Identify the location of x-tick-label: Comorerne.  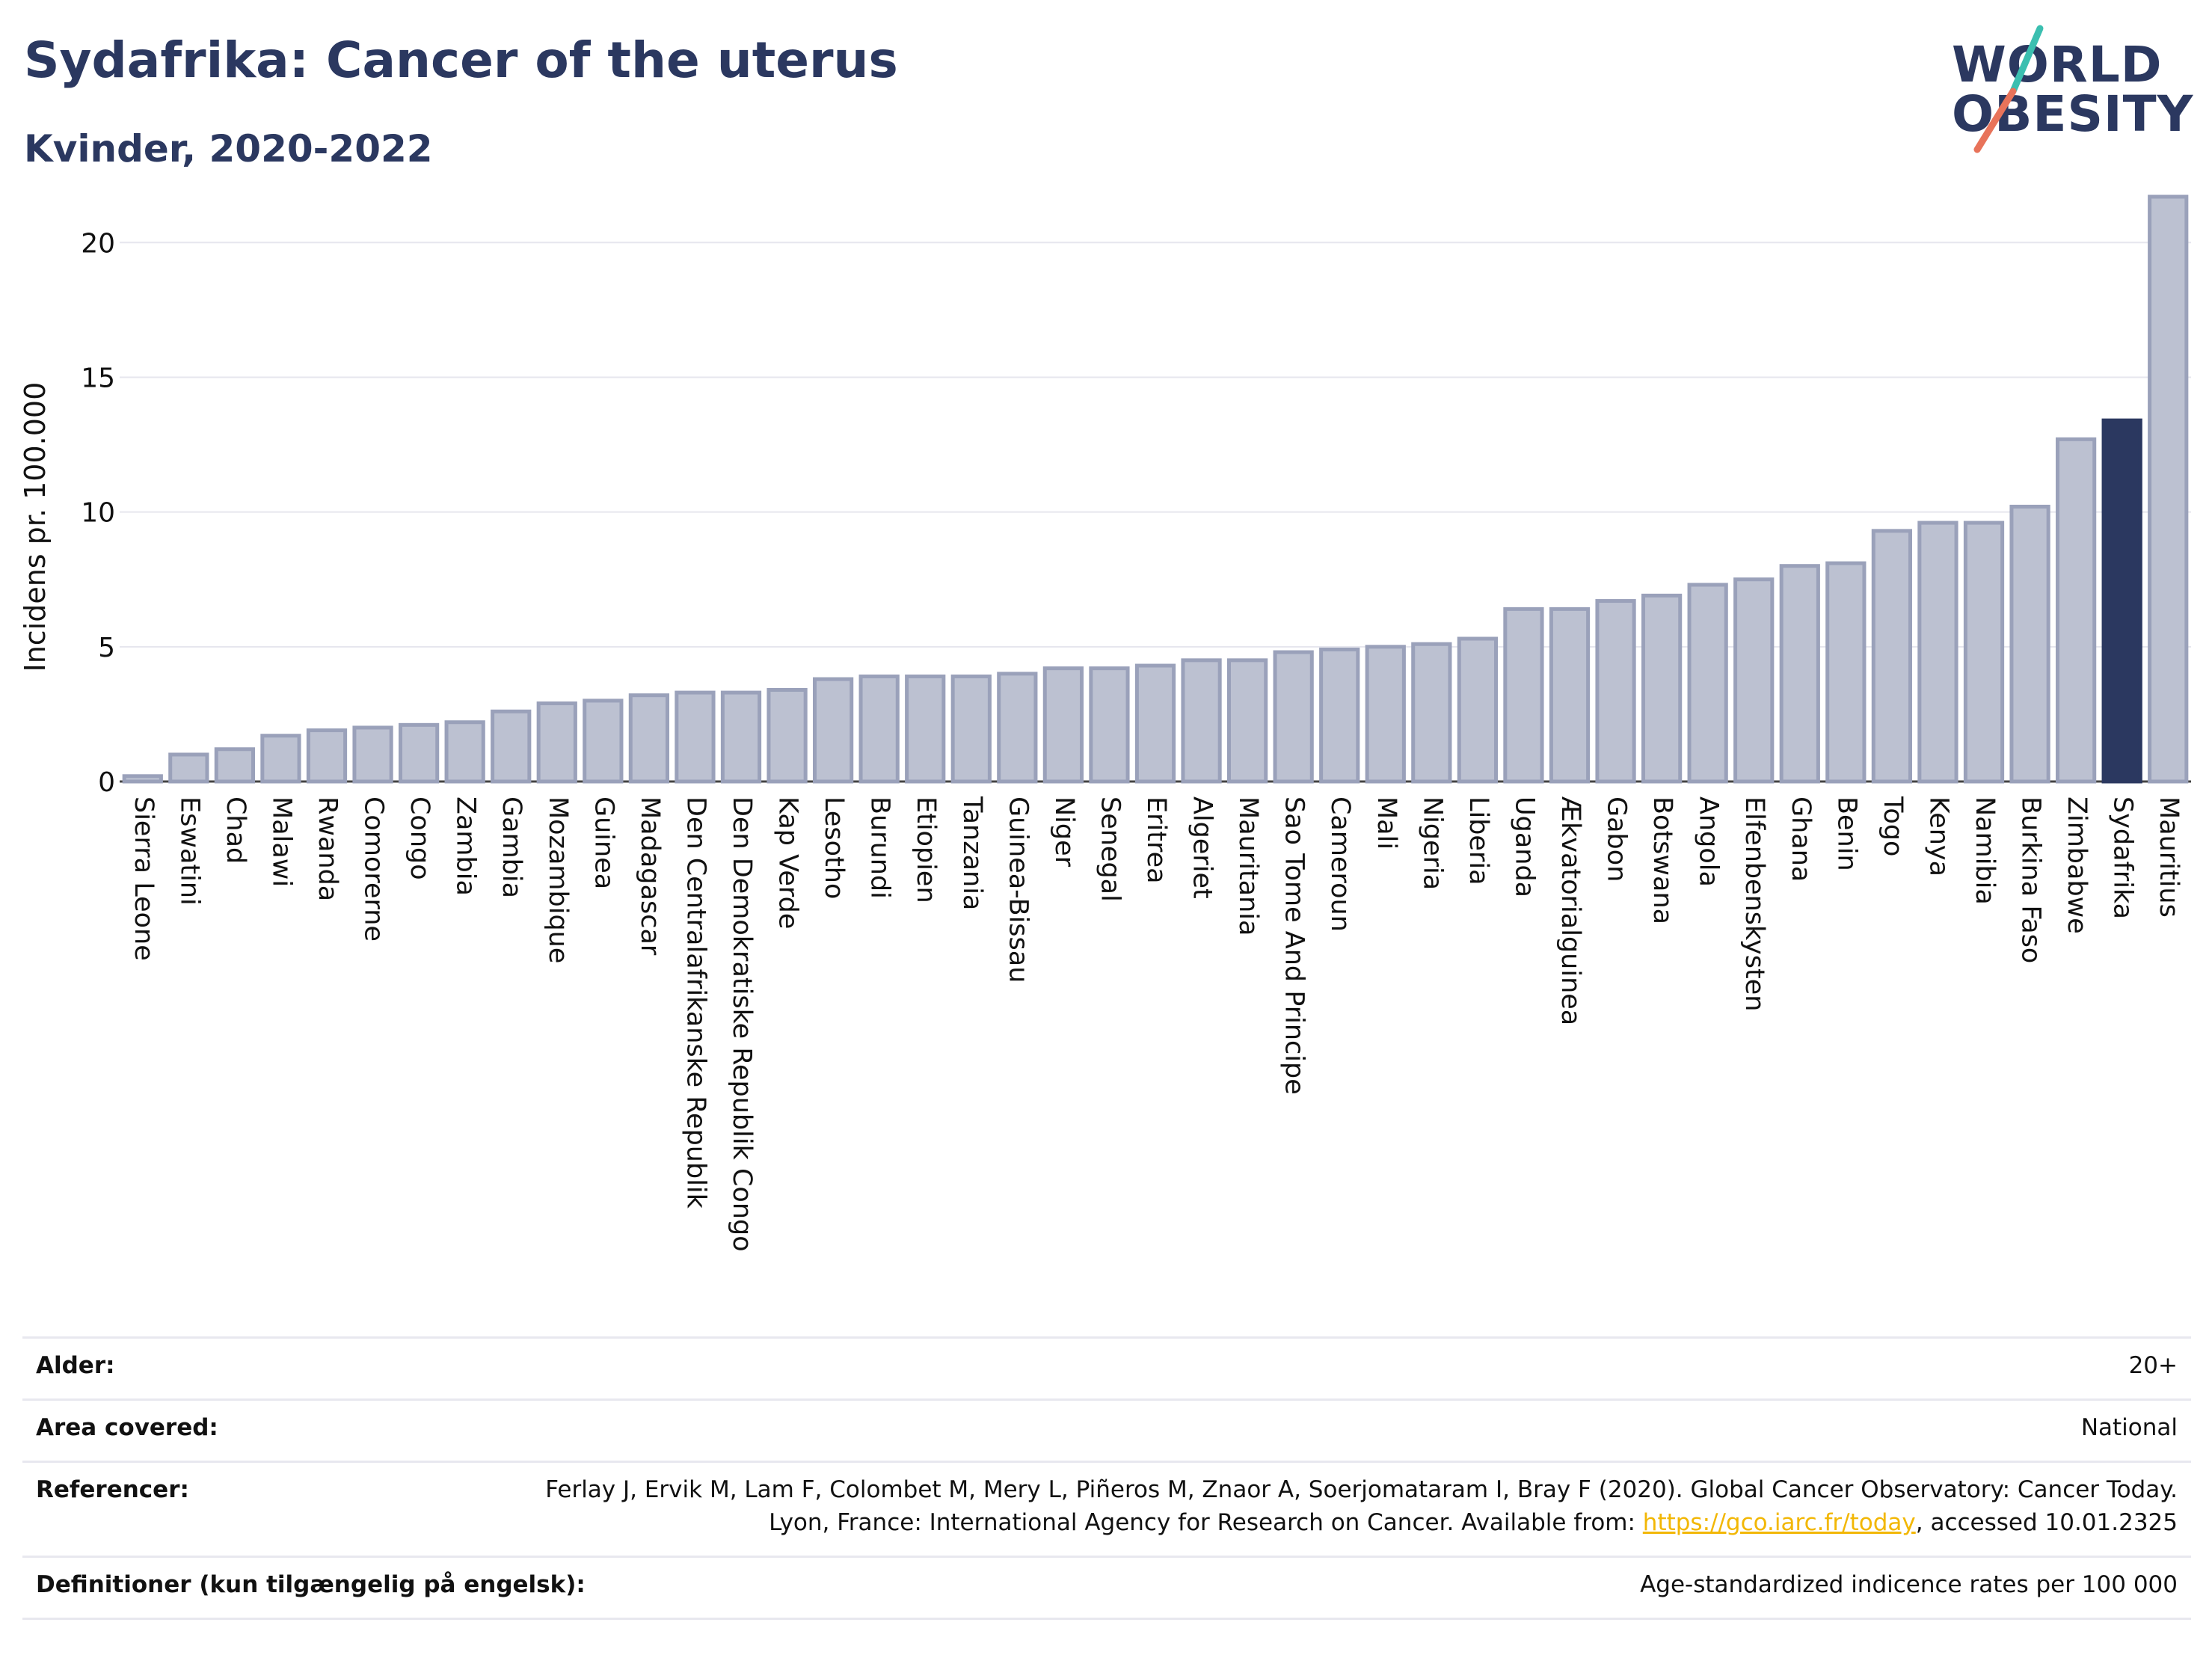
(374, 869).